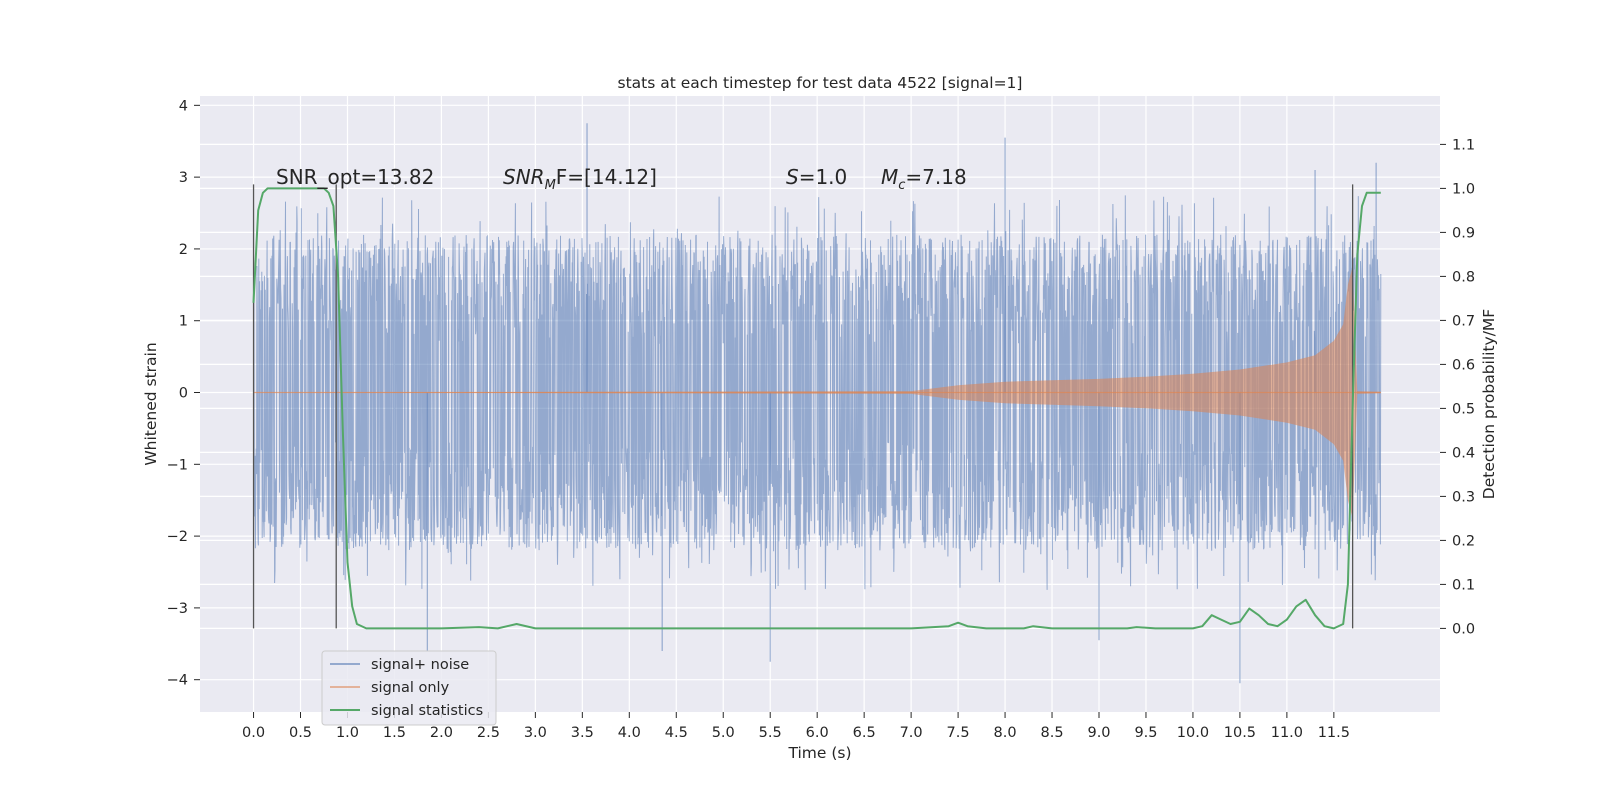  What do you see at coordinates (183, 106) in the screenshot?
I see `y-left-tick-label-0: 4` at bounding box center [183, 106].